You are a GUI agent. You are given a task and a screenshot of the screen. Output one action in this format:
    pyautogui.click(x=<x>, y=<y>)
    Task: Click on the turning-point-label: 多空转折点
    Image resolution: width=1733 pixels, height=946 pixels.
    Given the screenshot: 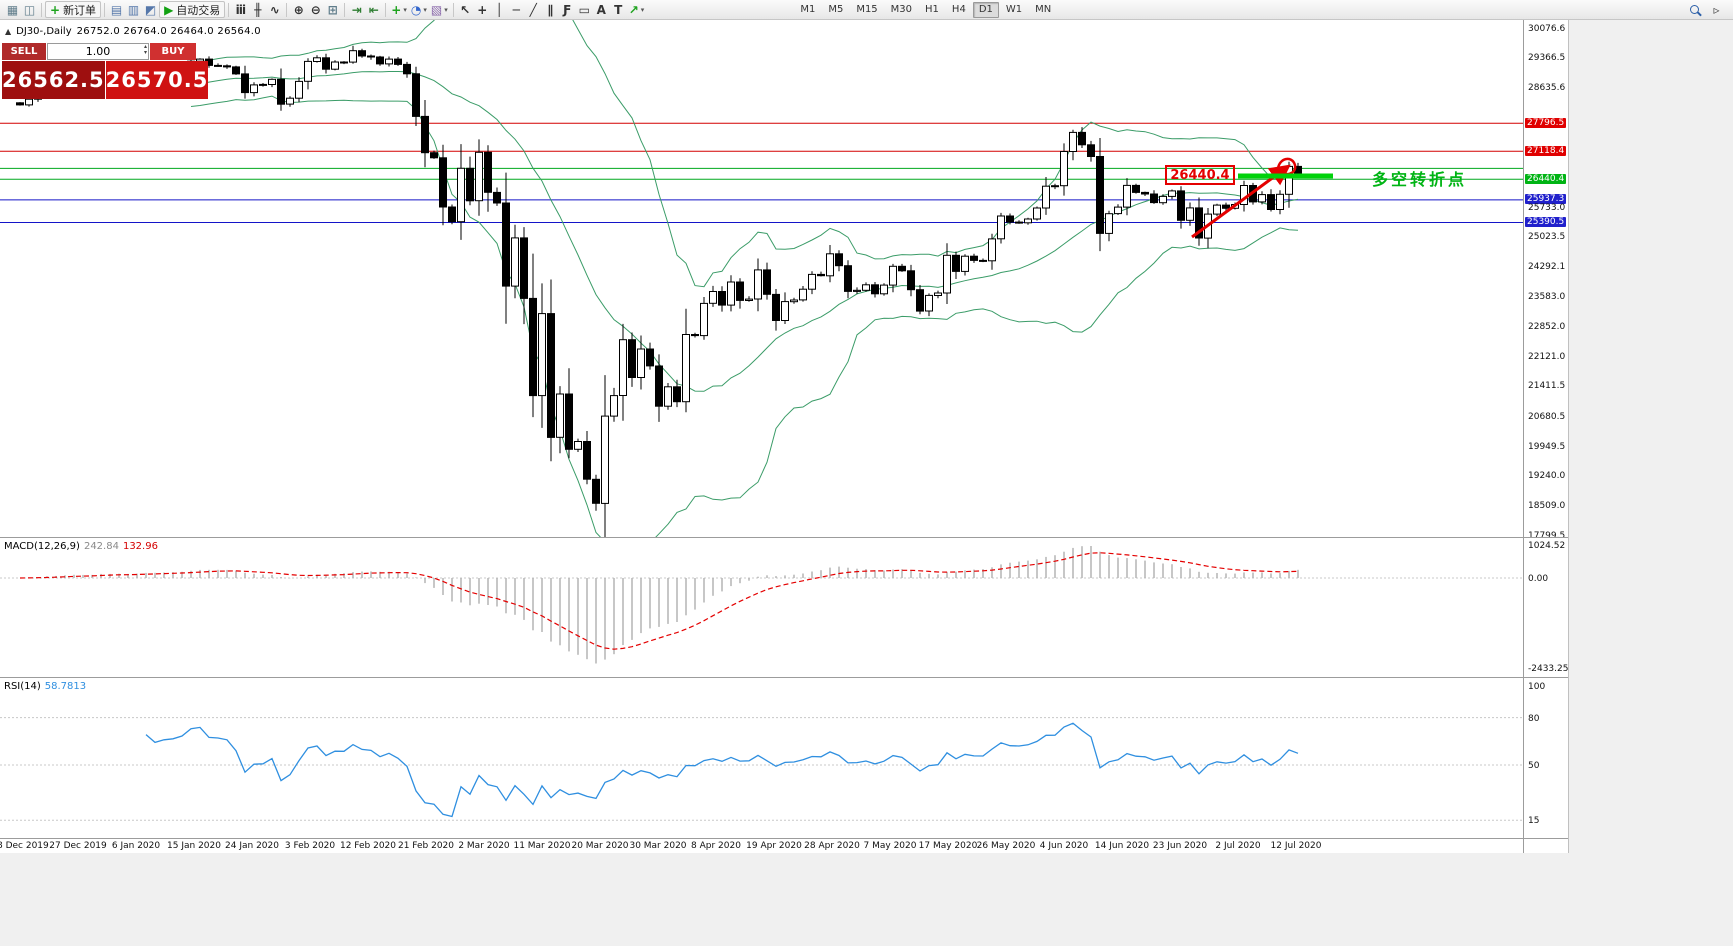 What is the action you would take?
    pyautogui.click(x=1420, y=179)
    